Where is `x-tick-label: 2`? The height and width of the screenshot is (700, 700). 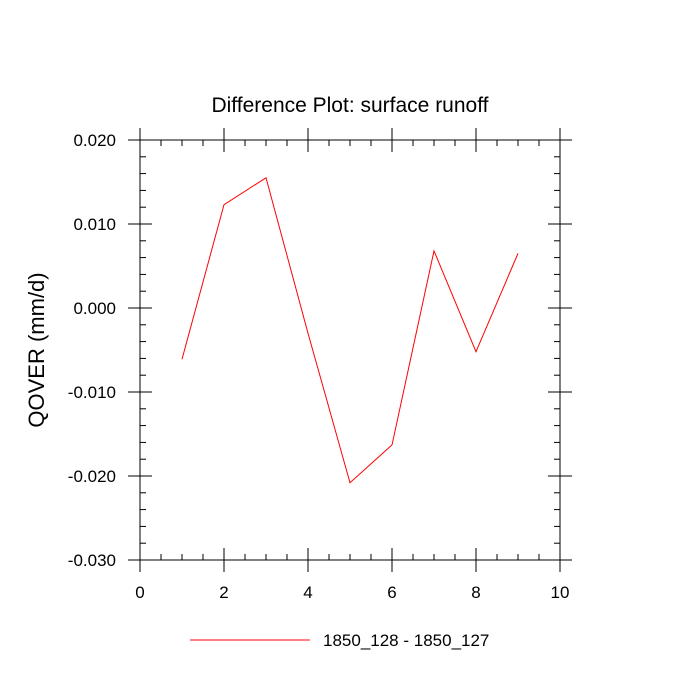
x-tick-label: 2 is located at coordinates (223, 592).